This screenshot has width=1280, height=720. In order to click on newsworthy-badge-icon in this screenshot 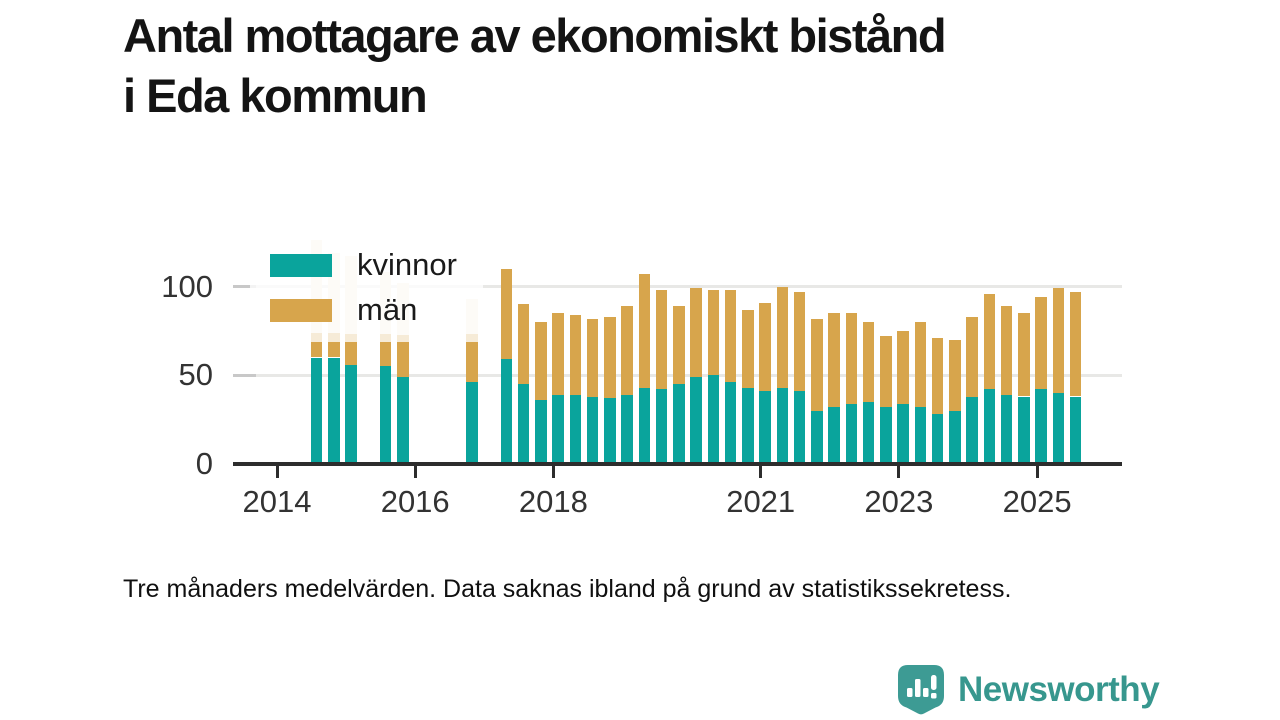, I will do `click(921, 690)`.